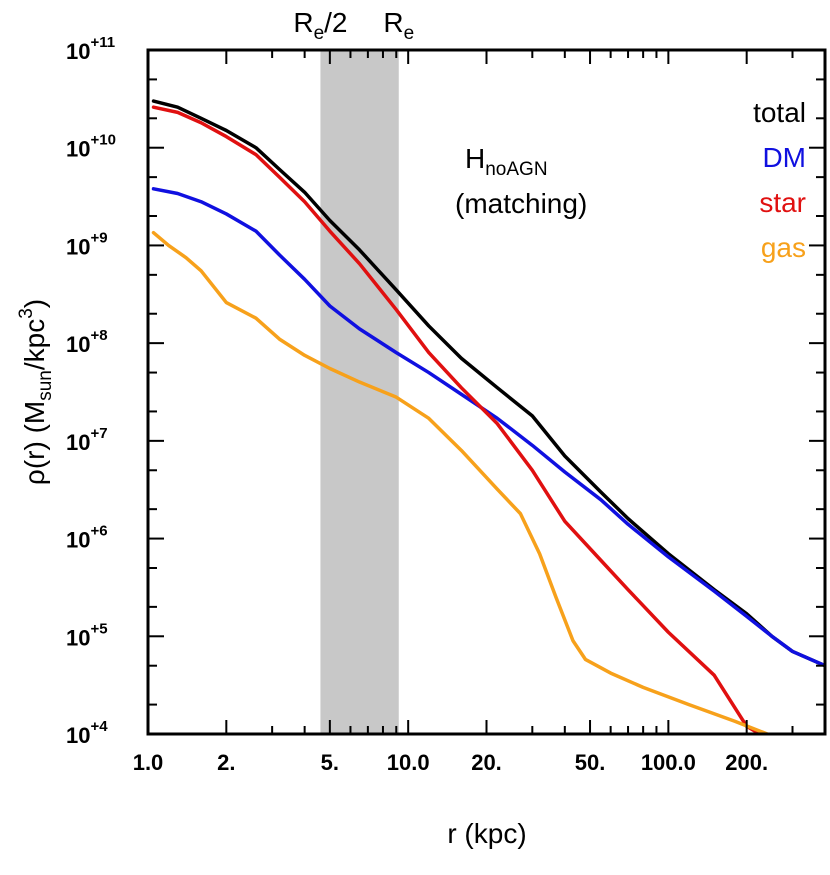 The width and height of the screenshot is (830, 875). Describe the element at coordinates (506, 161) in the screenshot. I see `model-annotation: HnoAGN` at that location.